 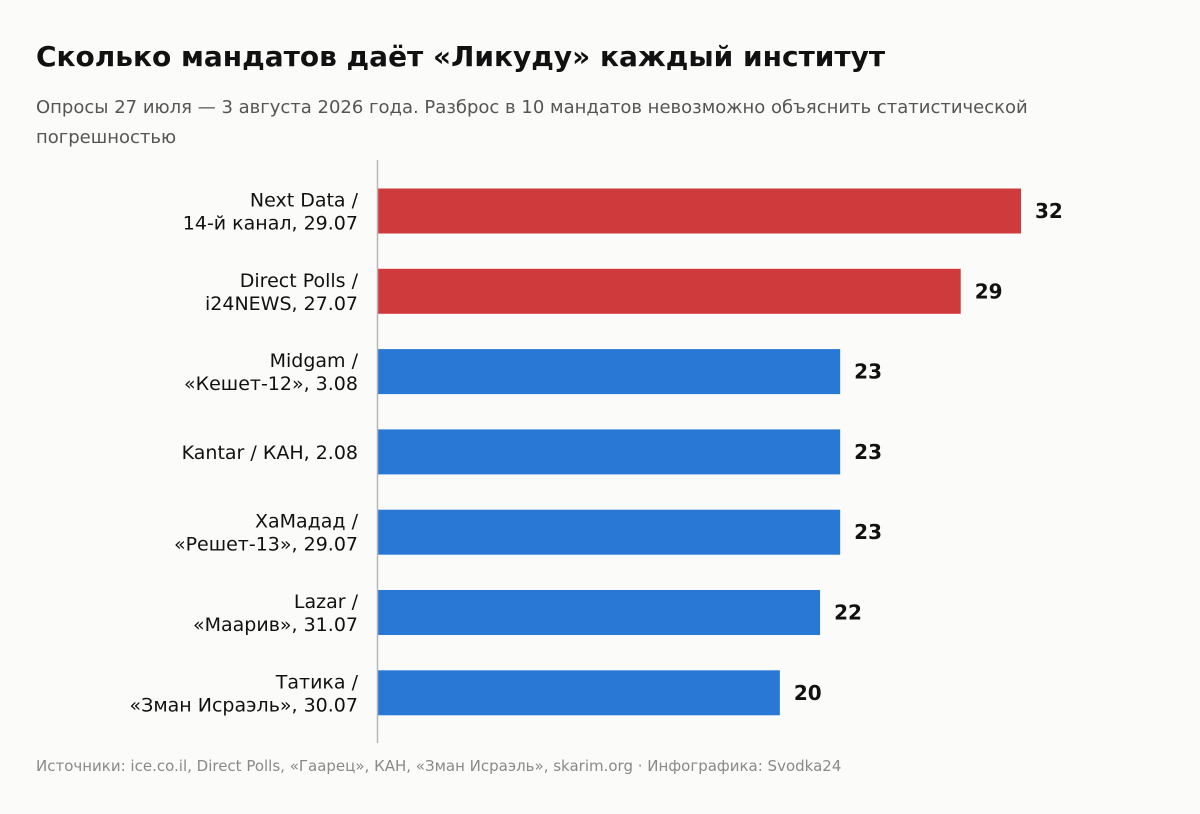 I want to click on value-label-1: 29, so click(x=989, y=291).